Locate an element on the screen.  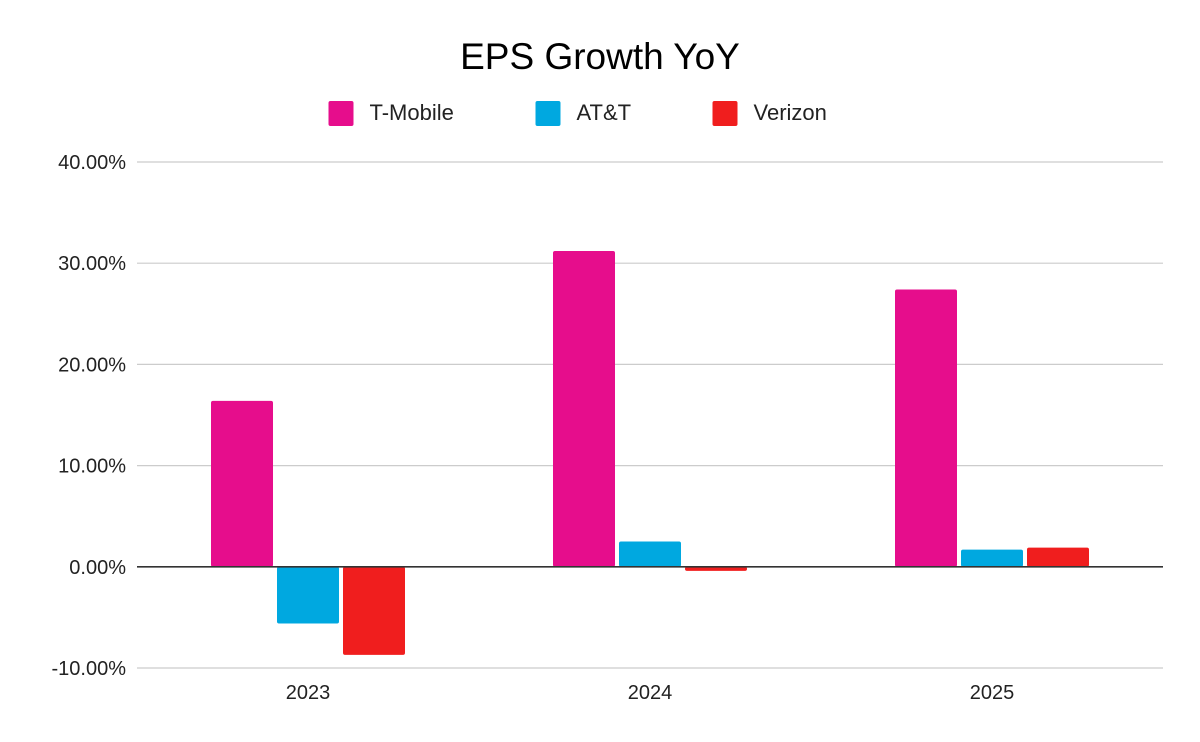
bar-at-t-2025 is located at coordinates (992, 558).